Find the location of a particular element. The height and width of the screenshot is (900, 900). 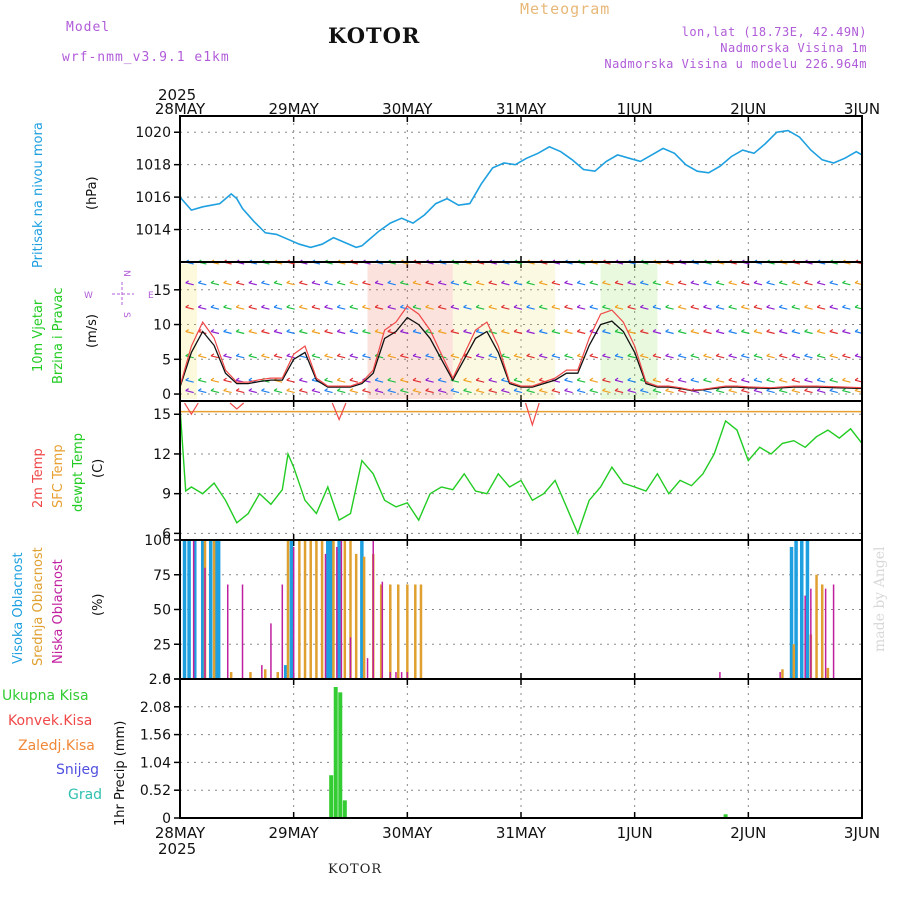

time-tick-label: 1JUN is located at coordinates (635, 833).